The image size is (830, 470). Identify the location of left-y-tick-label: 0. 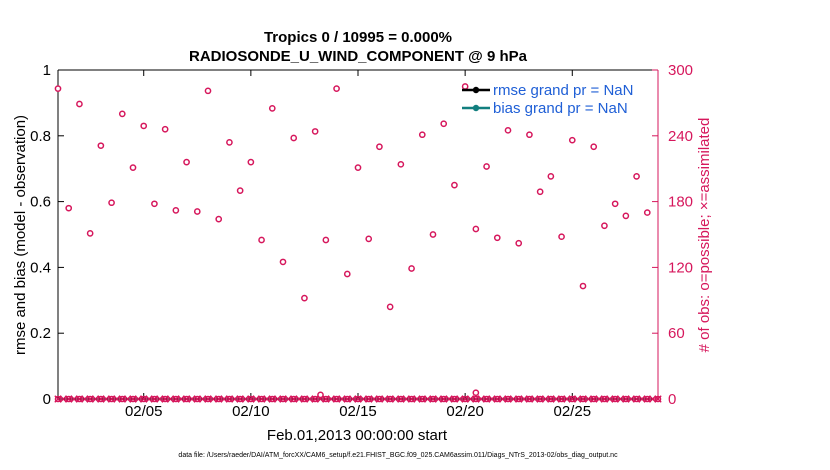
(47, 399).